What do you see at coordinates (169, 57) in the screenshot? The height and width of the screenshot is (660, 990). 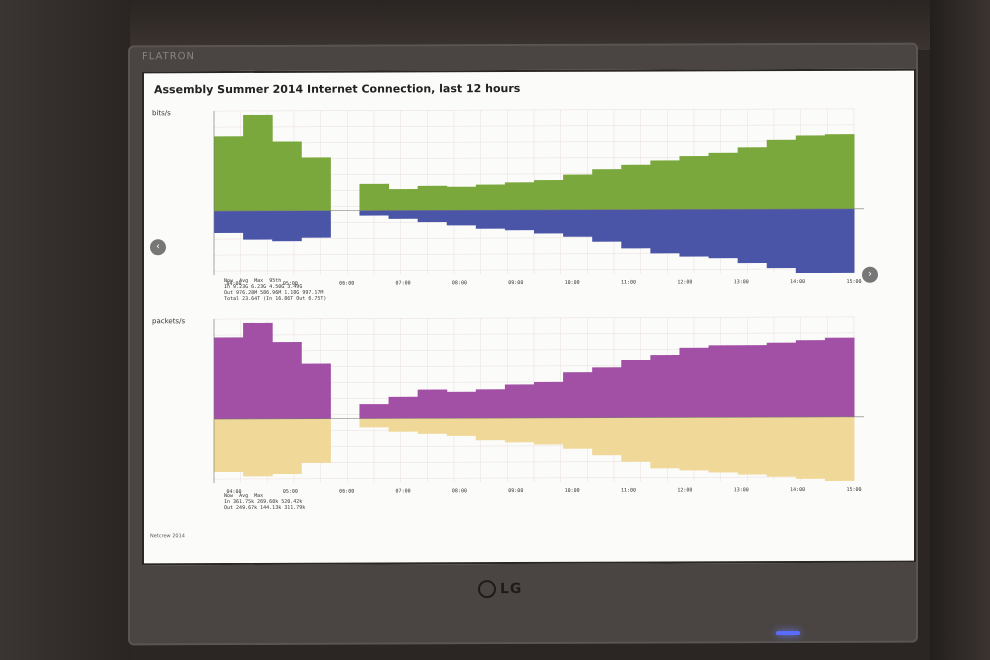 I see `monitor-brand: FLATRON` at bounding box center [169, 57].